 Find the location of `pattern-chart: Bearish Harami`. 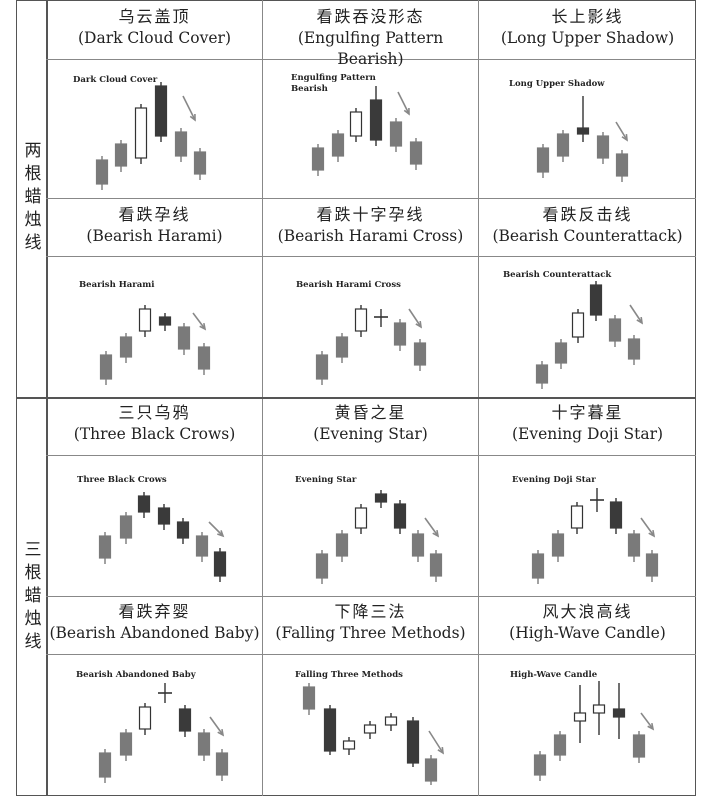

pattern-chart: Bearish Harami is located at coordinates (154, 327).